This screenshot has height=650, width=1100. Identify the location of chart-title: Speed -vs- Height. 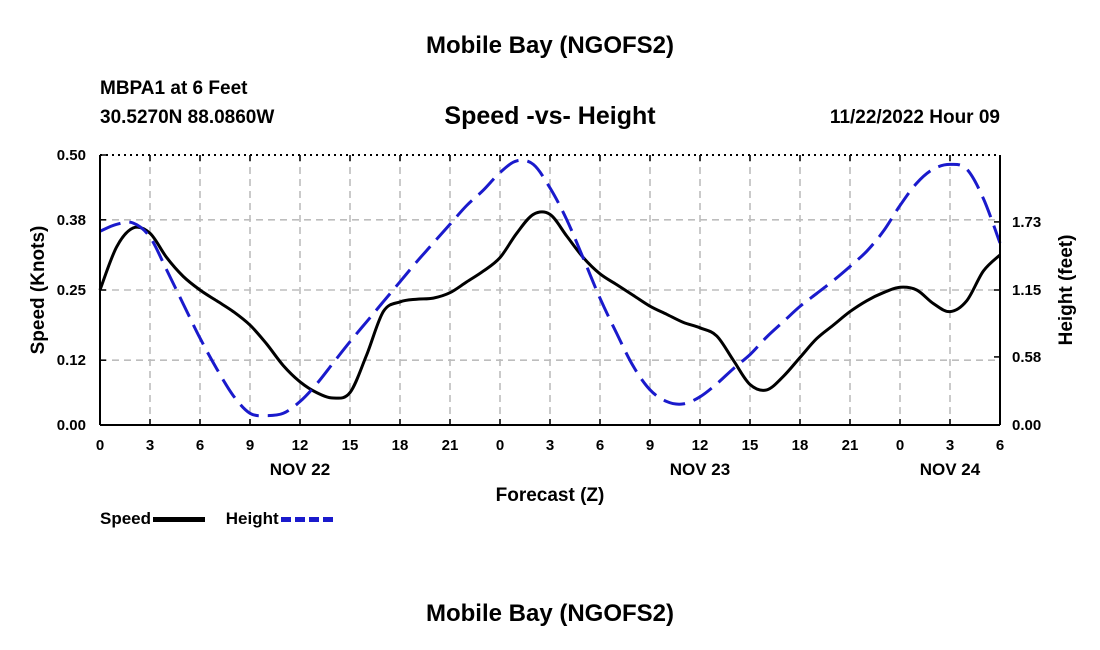
(550, 116).